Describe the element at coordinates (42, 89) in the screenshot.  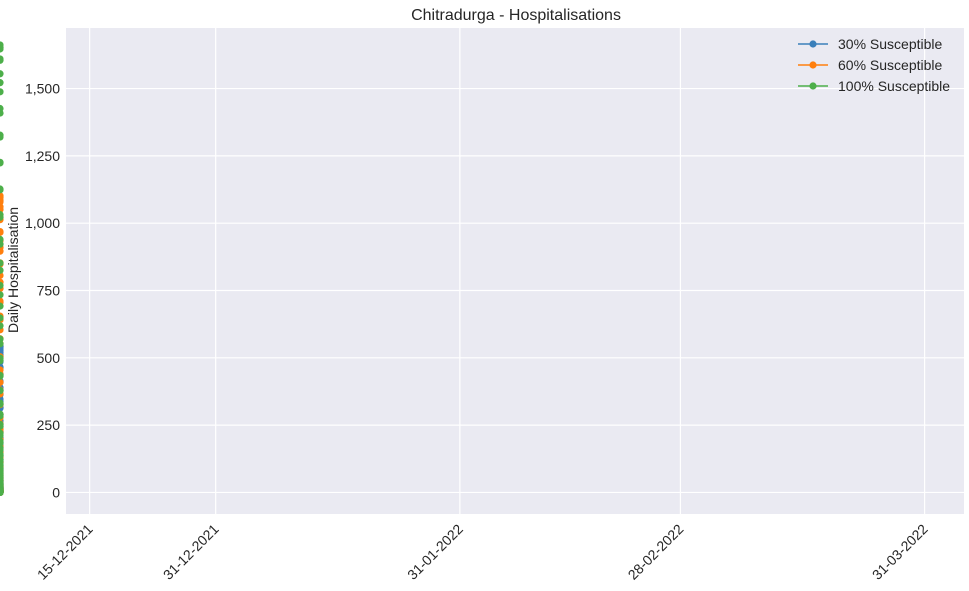
I see `y-tick-label: 1,500` at that location.